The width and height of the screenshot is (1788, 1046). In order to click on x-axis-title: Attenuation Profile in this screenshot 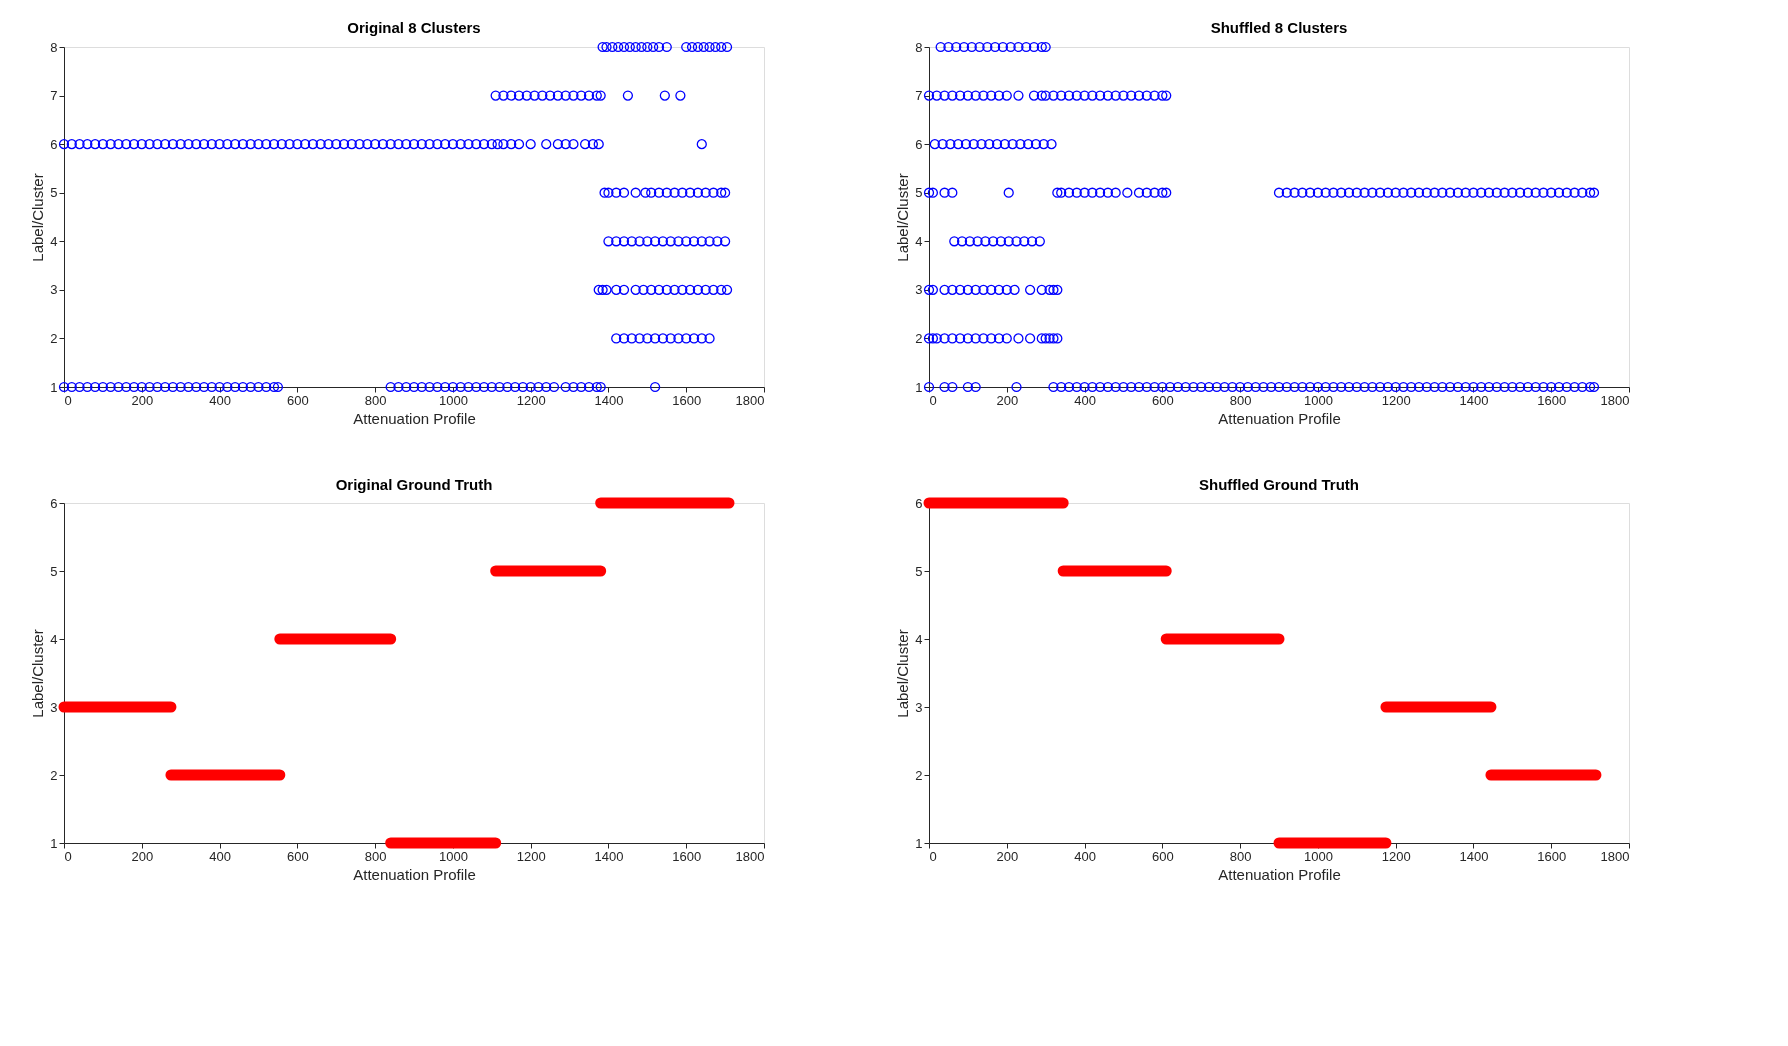, I will do `click(1279, 418)`.